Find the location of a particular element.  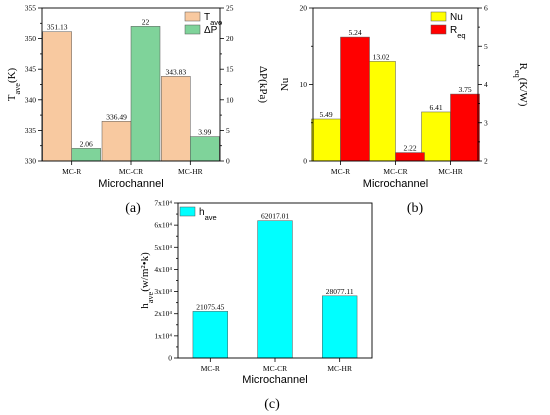

y-right-tick-label: 6 is located at coordinates (486, 8).